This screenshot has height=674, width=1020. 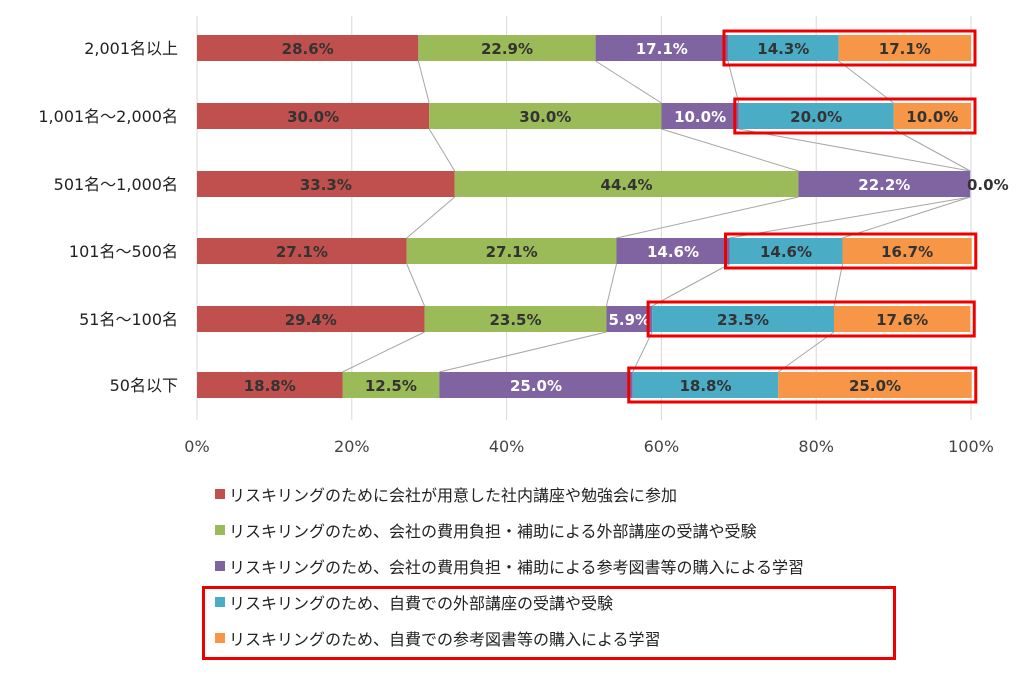 What do you see at coordinates (196, 446) in the screenshot?
I see `x-tick-label: 0%` at bounding box center [196, 446].